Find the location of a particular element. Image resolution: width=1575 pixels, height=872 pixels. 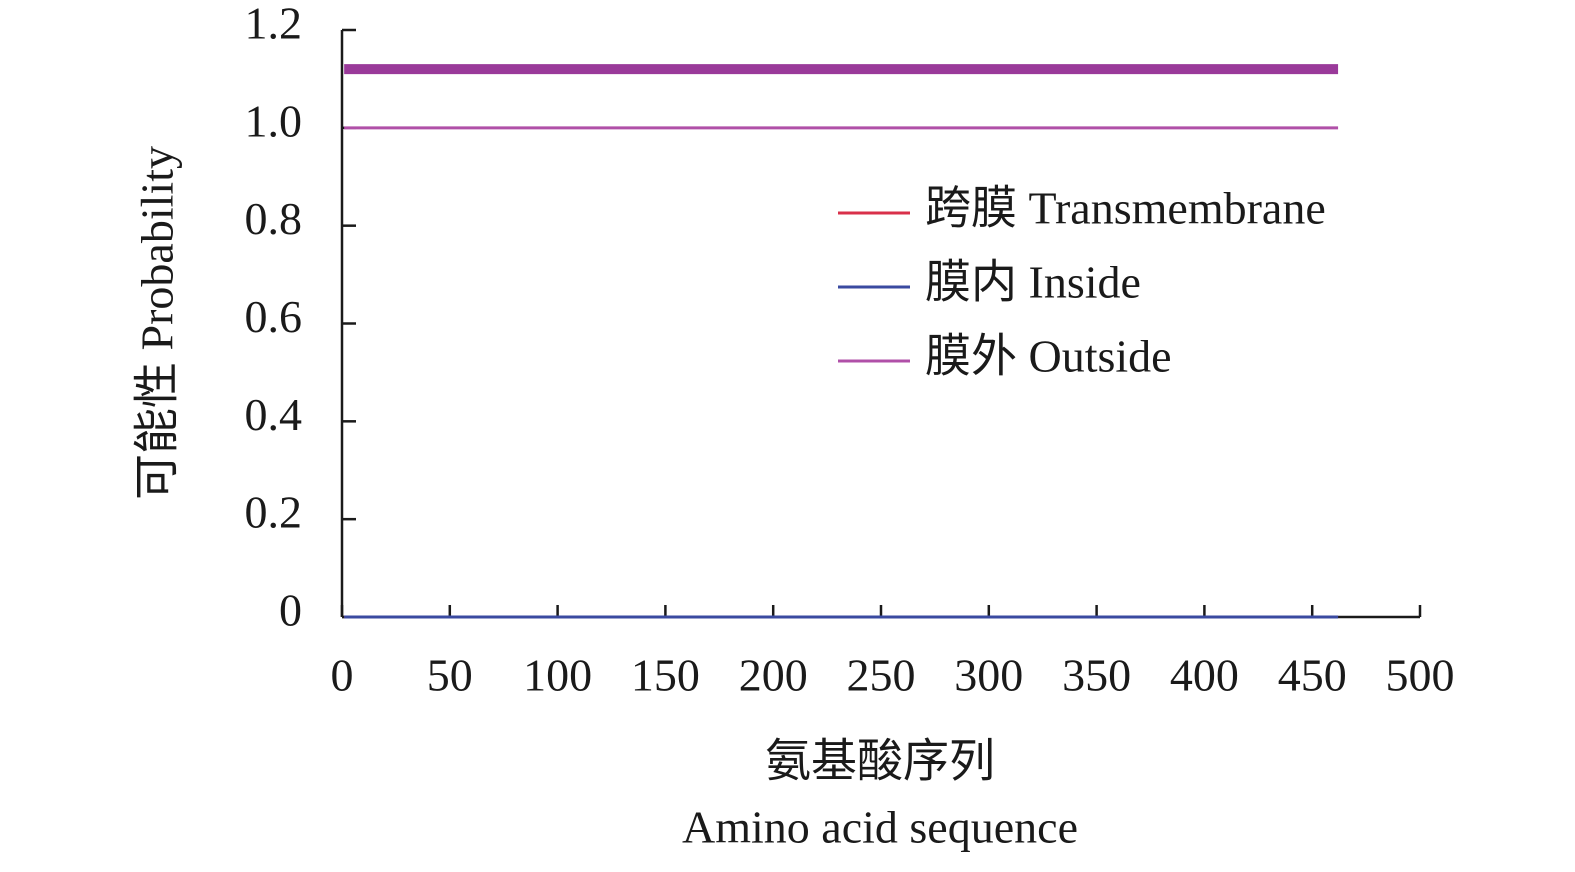

x-axis-label: Amino acid sequence is located at coordinates (880, 827).